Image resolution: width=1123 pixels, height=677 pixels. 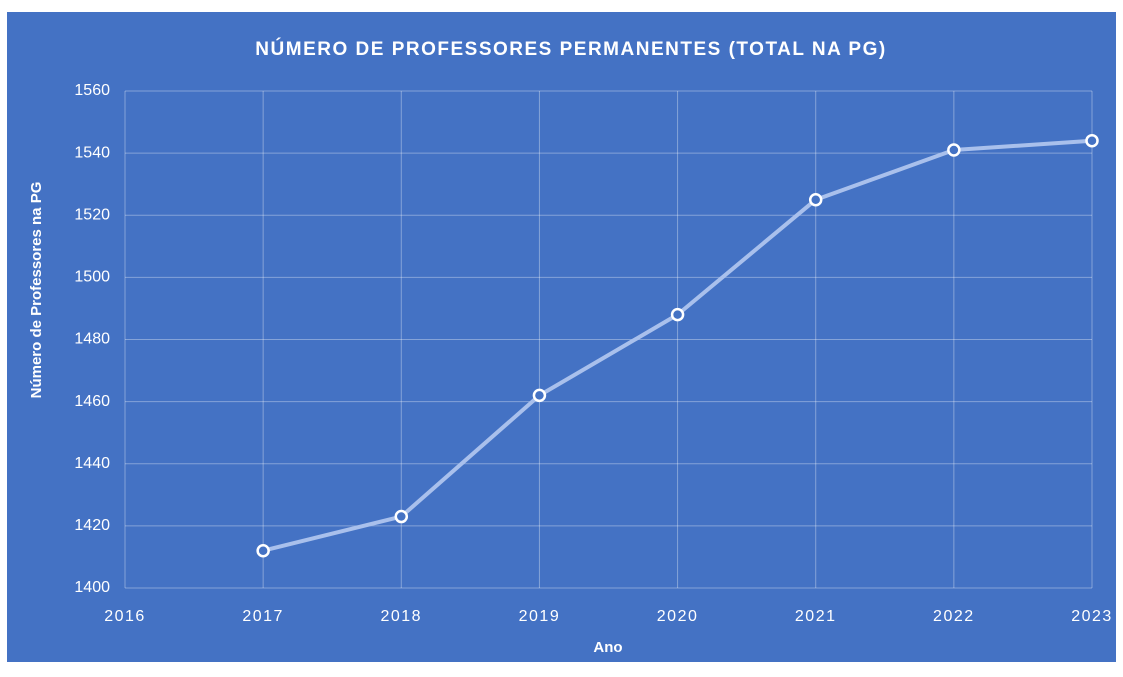 What do you see at coordinates (540, 616) in the screenshot?
I see `x-tick-label: 2019` at bounding box center [540, 616].